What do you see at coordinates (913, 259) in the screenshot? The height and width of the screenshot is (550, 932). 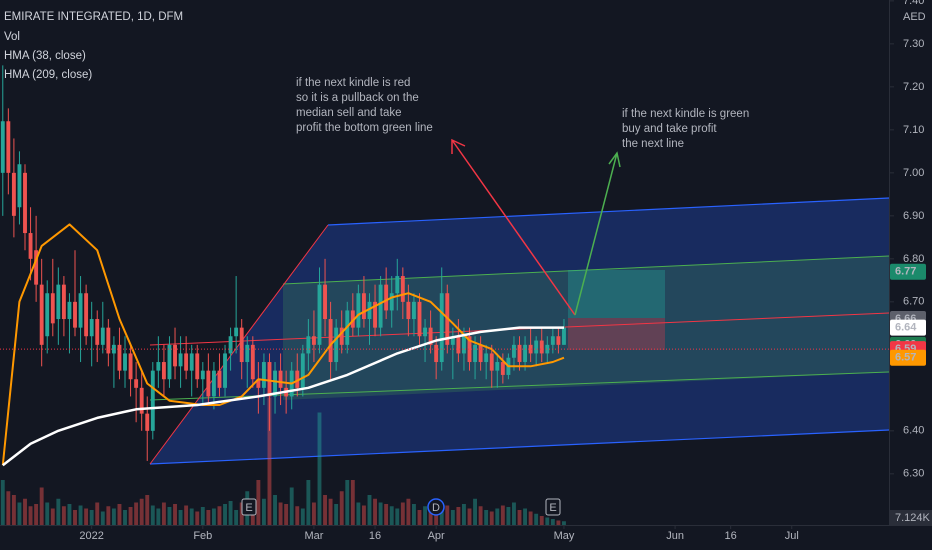 I see `y-tick-label: 6.80` at bounding box center [913, 259].